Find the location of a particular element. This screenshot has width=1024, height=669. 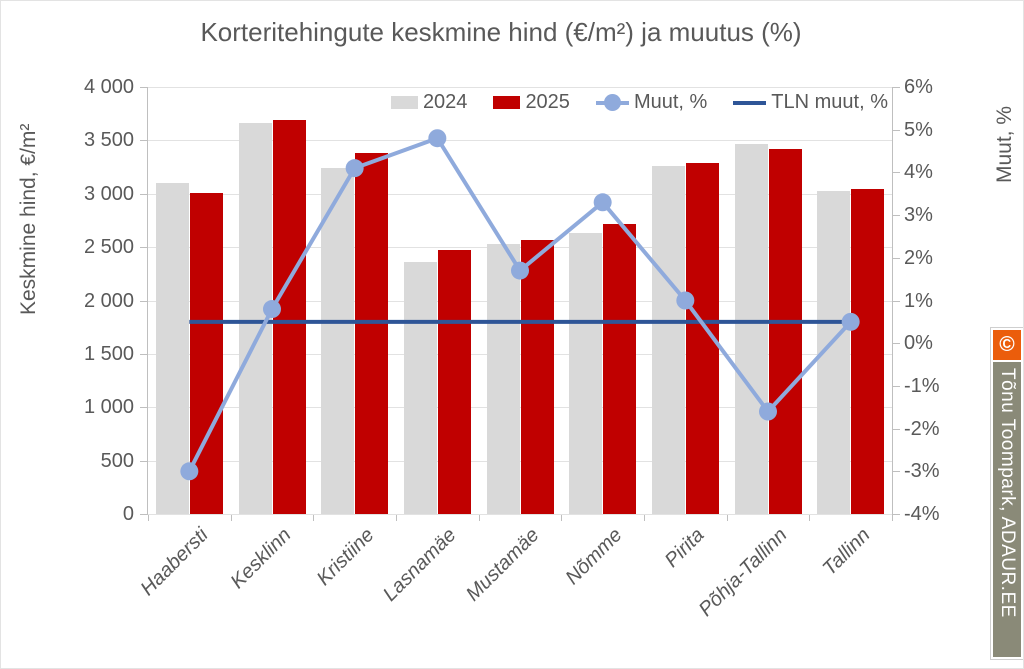

bar-2024-Pirita is located at coordinates (668, 340).